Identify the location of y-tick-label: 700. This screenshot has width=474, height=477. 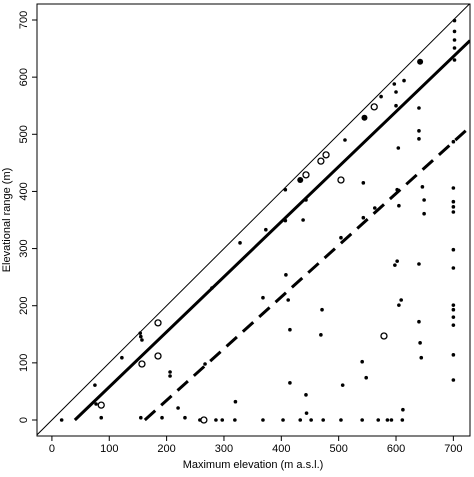
(24, 20).